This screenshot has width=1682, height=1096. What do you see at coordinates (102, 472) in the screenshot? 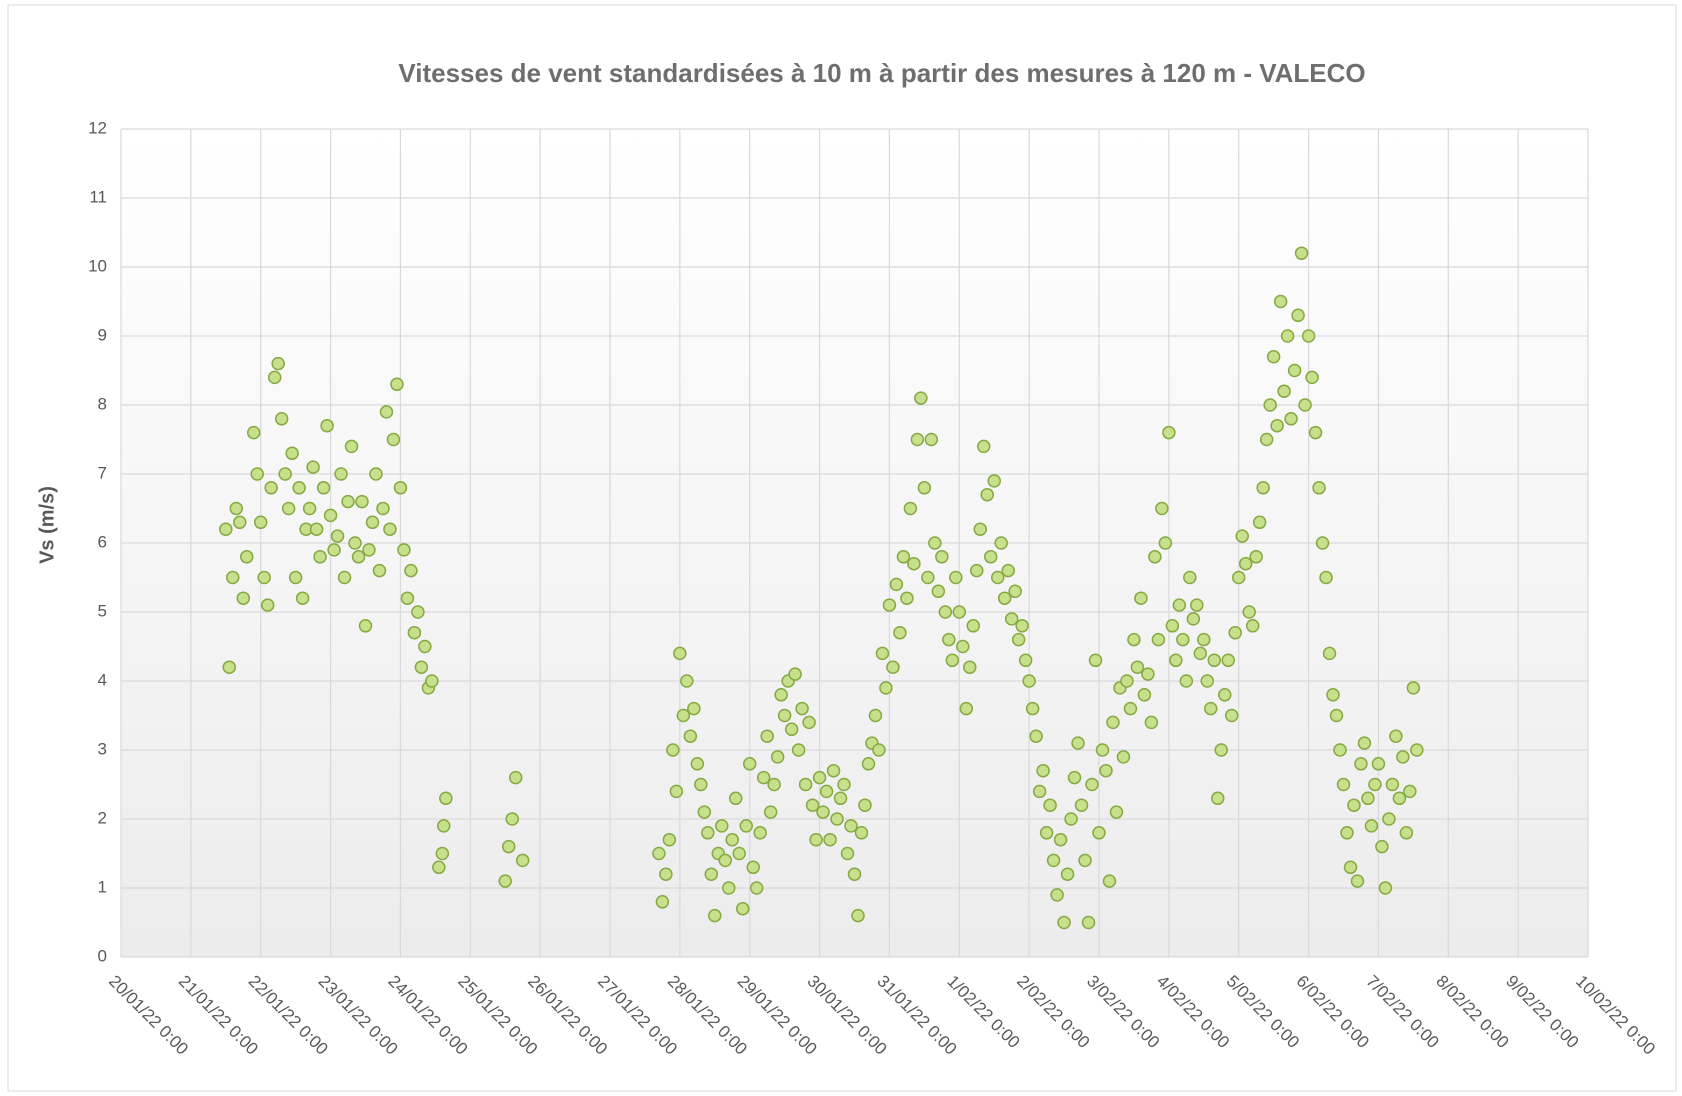
I see `y-tick-label: 7` at bounding box center [102, 472].